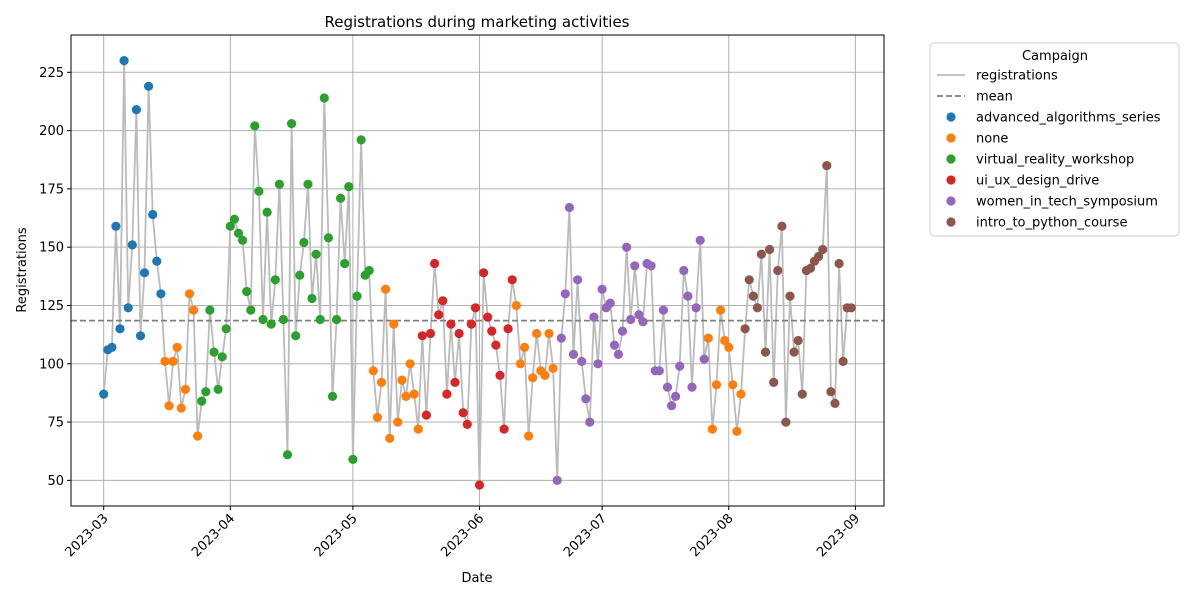 This screenshot has width=1200, height=600. Describe the element at coordinates (585, 535) in the screenshot. I see `x-tick-label: 2023-07` at that location.